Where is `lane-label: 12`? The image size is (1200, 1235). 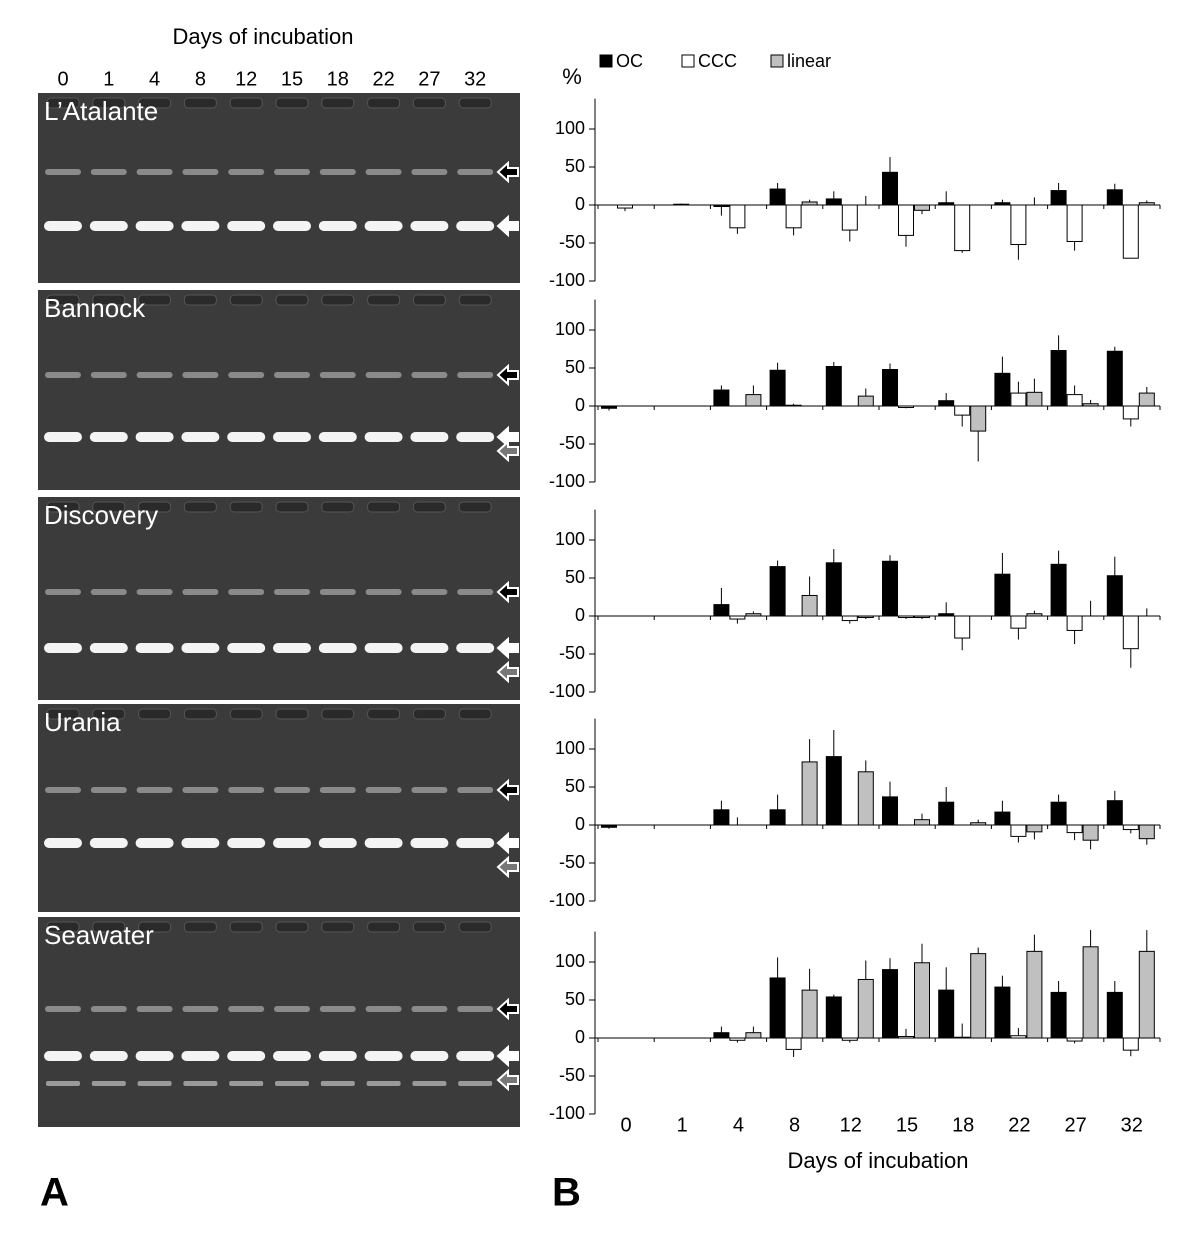
lane-label: 12 is located at coordinates (246, 79).